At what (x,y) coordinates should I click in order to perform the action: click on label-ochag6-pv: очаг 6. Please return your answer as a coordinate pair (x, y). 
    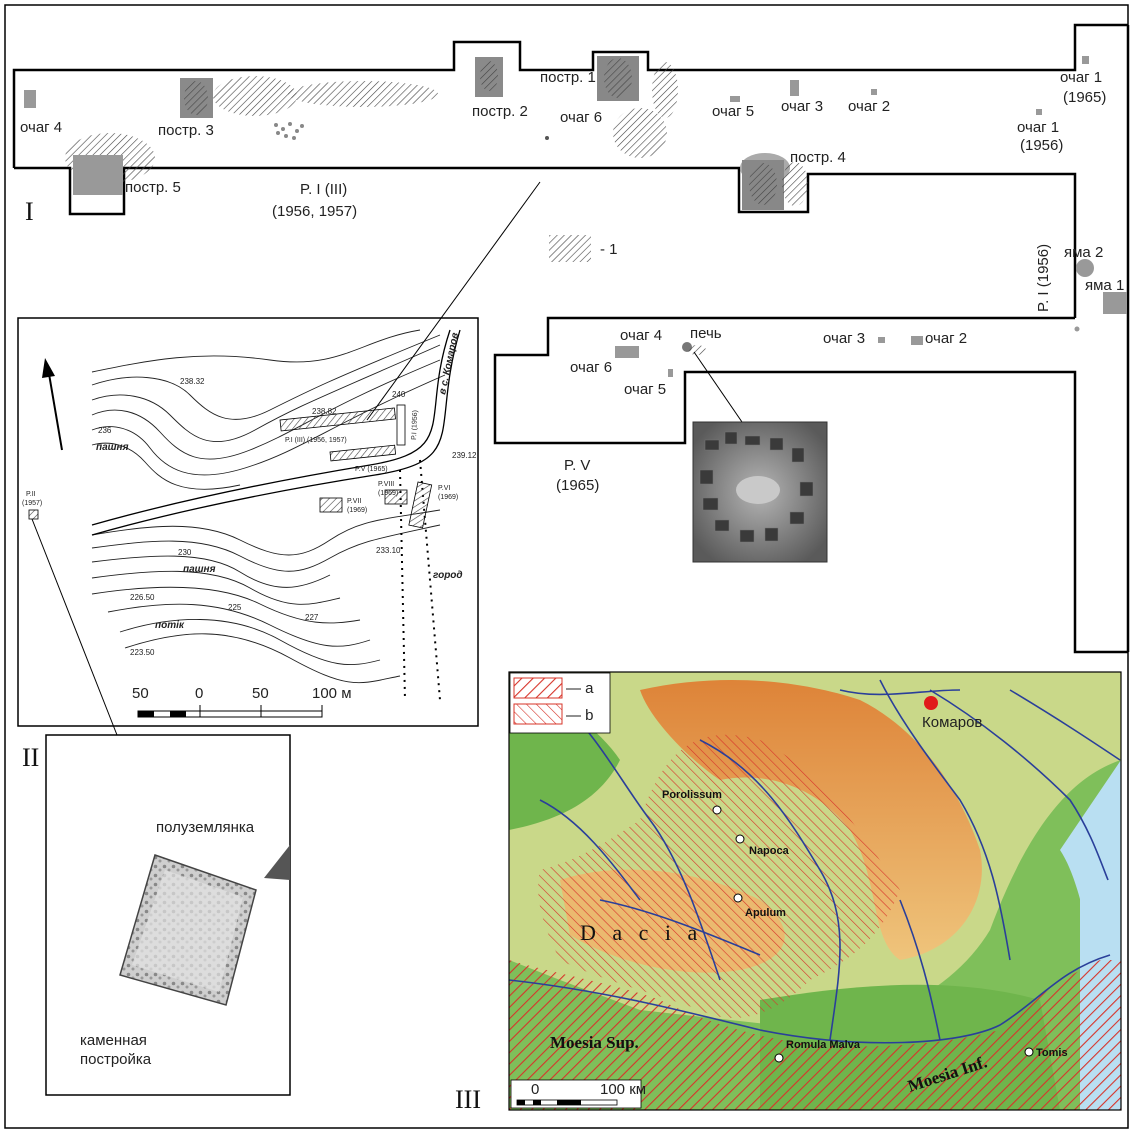
    Looking at the image, I should click on (591, 367).